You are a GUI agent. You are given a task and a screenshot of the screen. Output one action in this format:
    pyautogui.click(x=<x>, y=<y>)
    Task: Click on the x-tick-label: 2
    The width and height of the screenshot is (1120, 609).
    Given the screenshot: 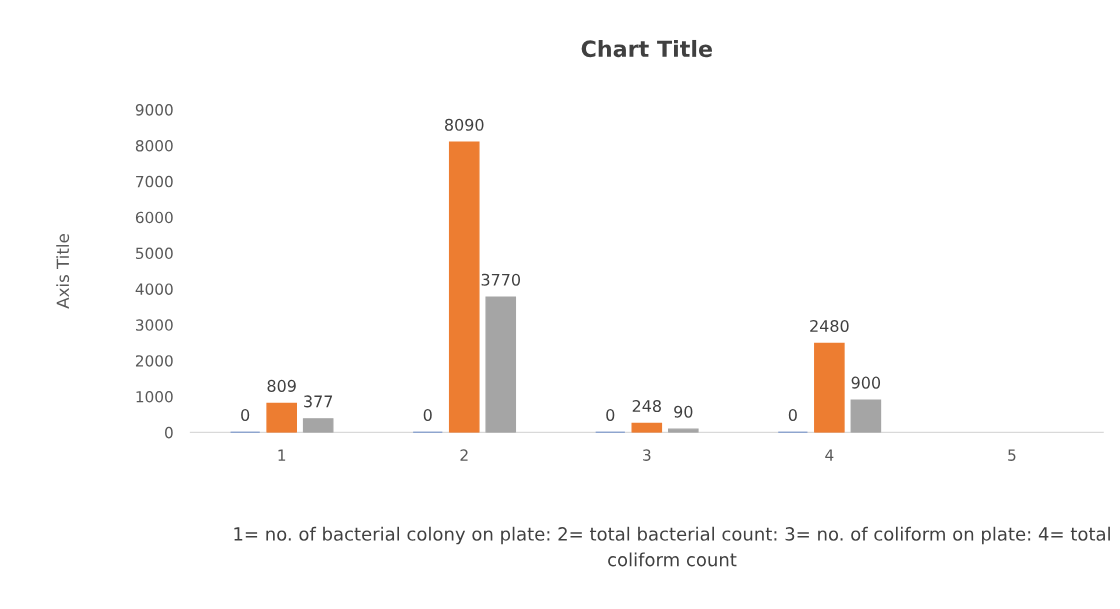 What is the action you would take?
    pyautogui.click(x=464, y=455)
    